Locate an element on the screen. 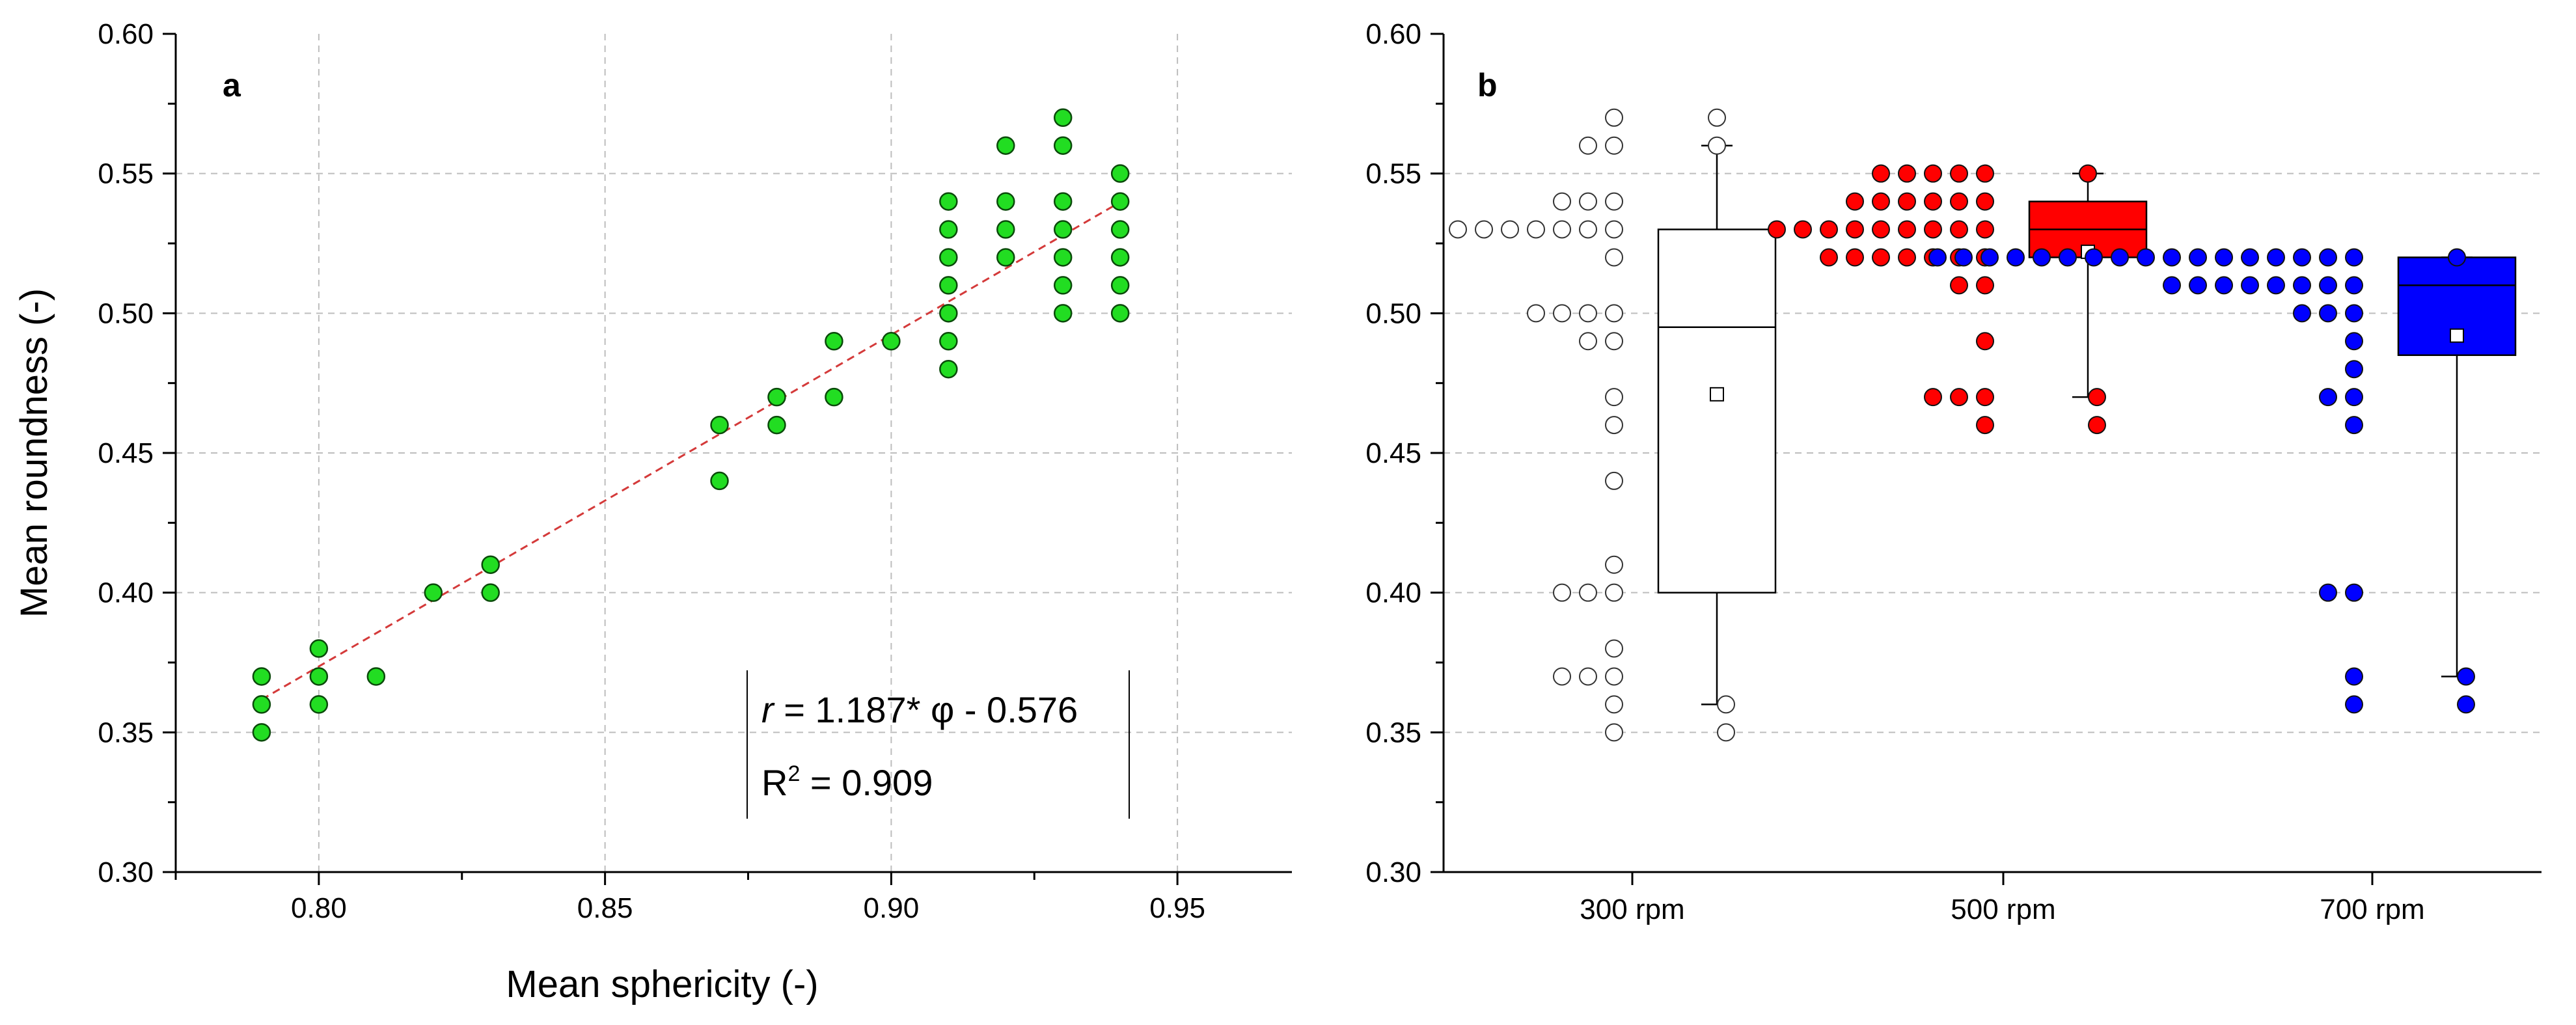 The height and width of the screenshot is (1025, 2576). y-tick-label: 0.55 is located at coordinates (126, 174).